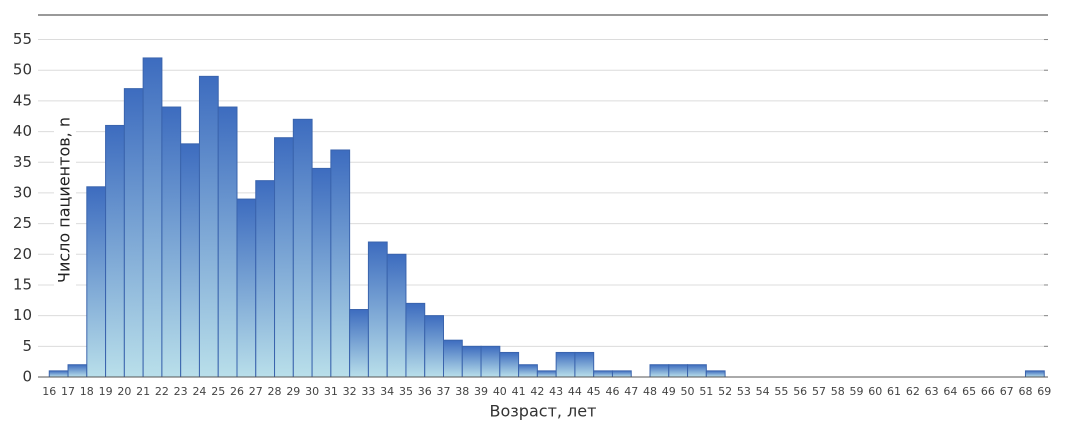  What do you see at coordinates (819, 391) in the screenshot?
I see `x-tick-label: 57` at bounding box center [819, 391].